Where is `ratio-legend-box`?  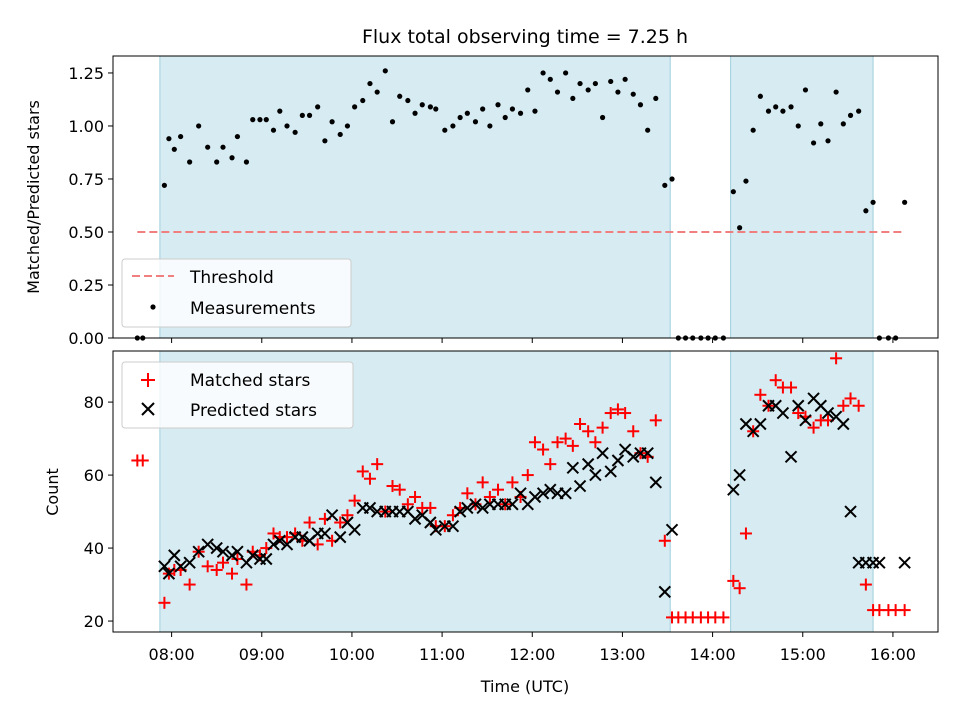
ratio-legend-box is located at coordinates (236, 293).